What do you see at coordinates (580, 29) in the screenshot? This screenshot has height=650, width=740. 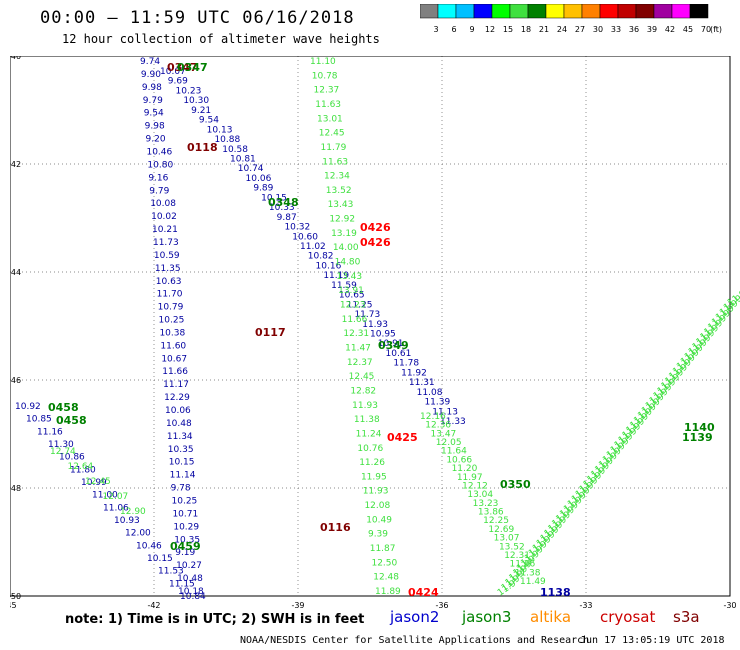 I see `color-scale-label: 27` at bounding box center [580, 29].